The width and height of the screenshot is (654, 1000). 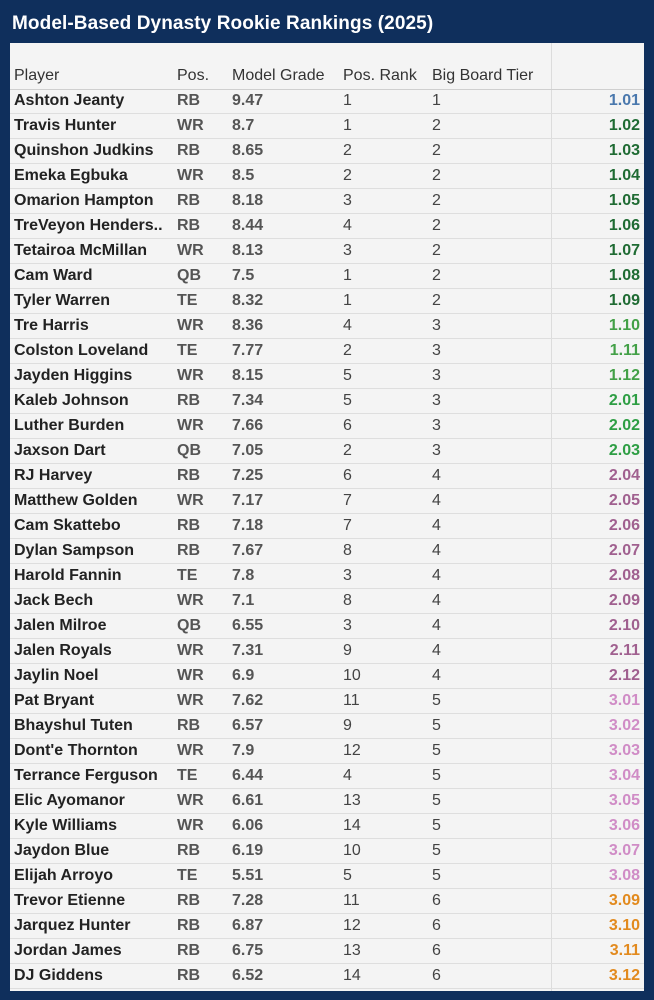 I want to click on player-name: Jalen Milroe, so click(x=60, y=625).